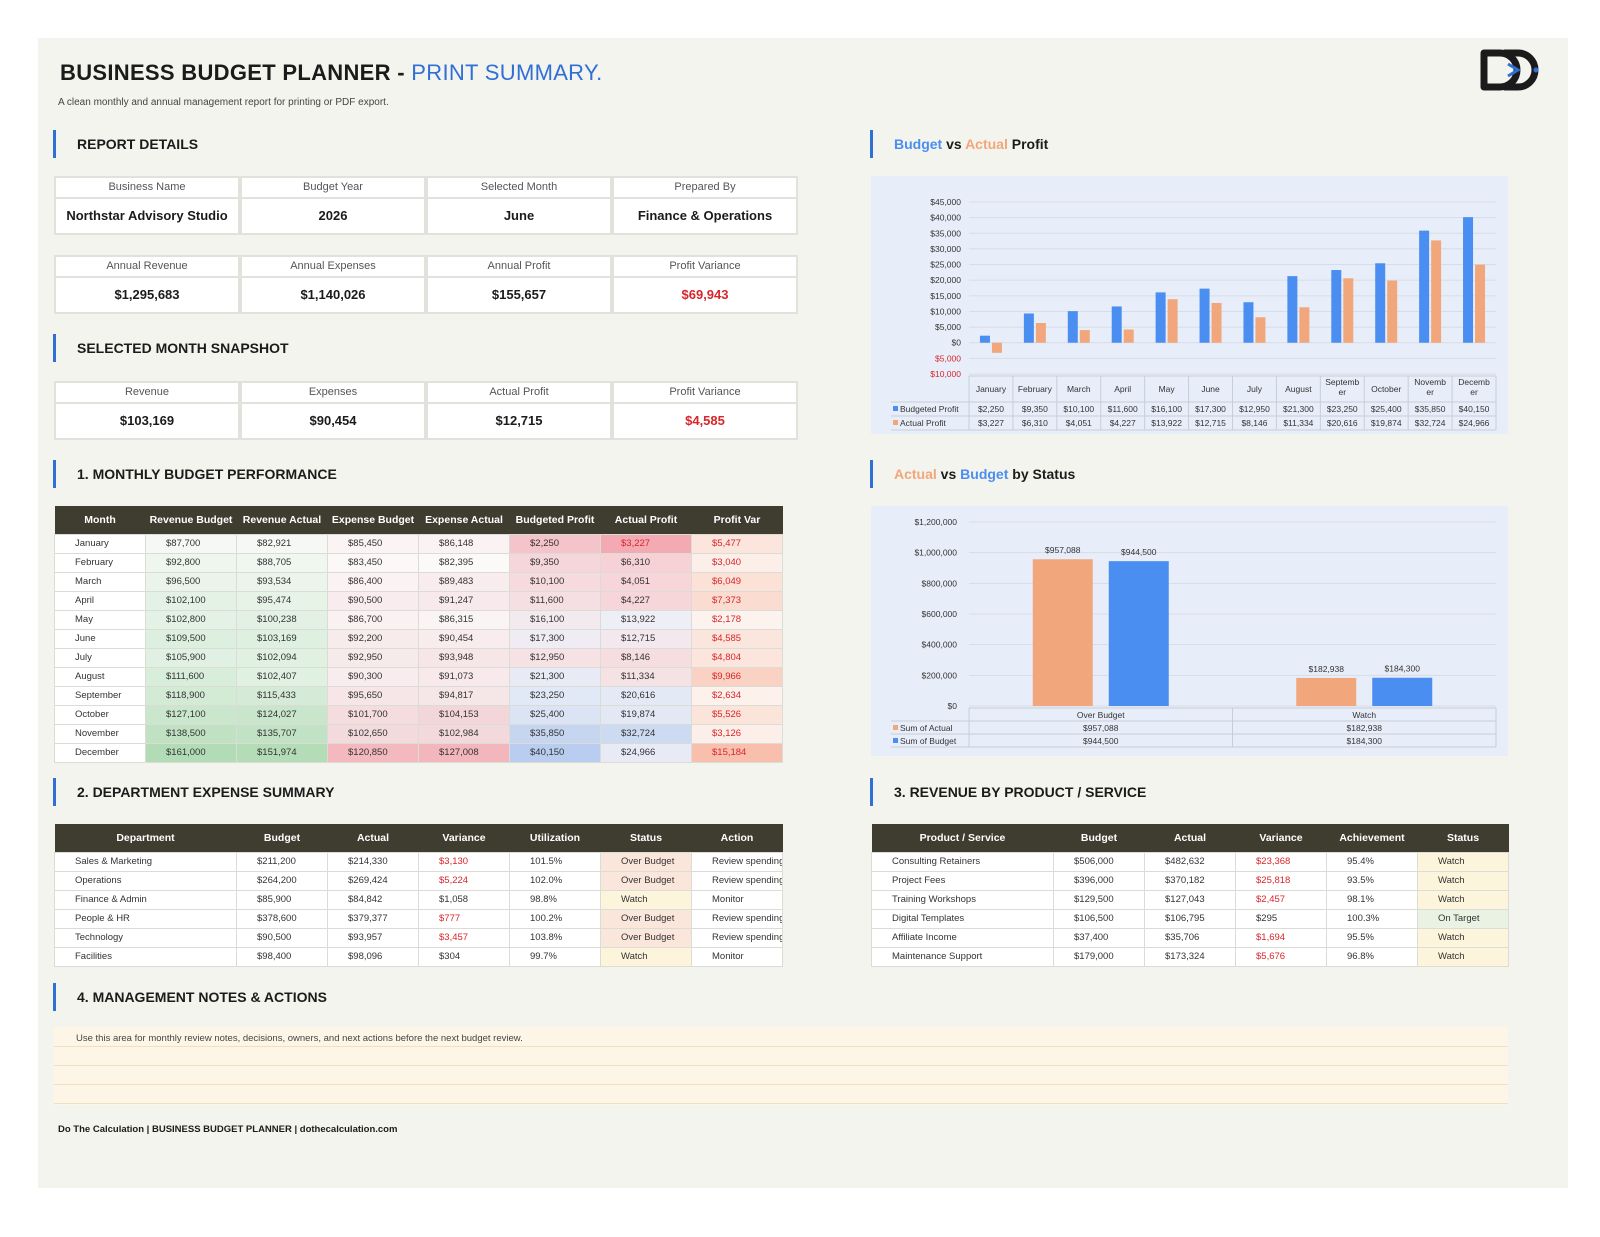  I want to click on monthly-cell: May, so click(100, 619).